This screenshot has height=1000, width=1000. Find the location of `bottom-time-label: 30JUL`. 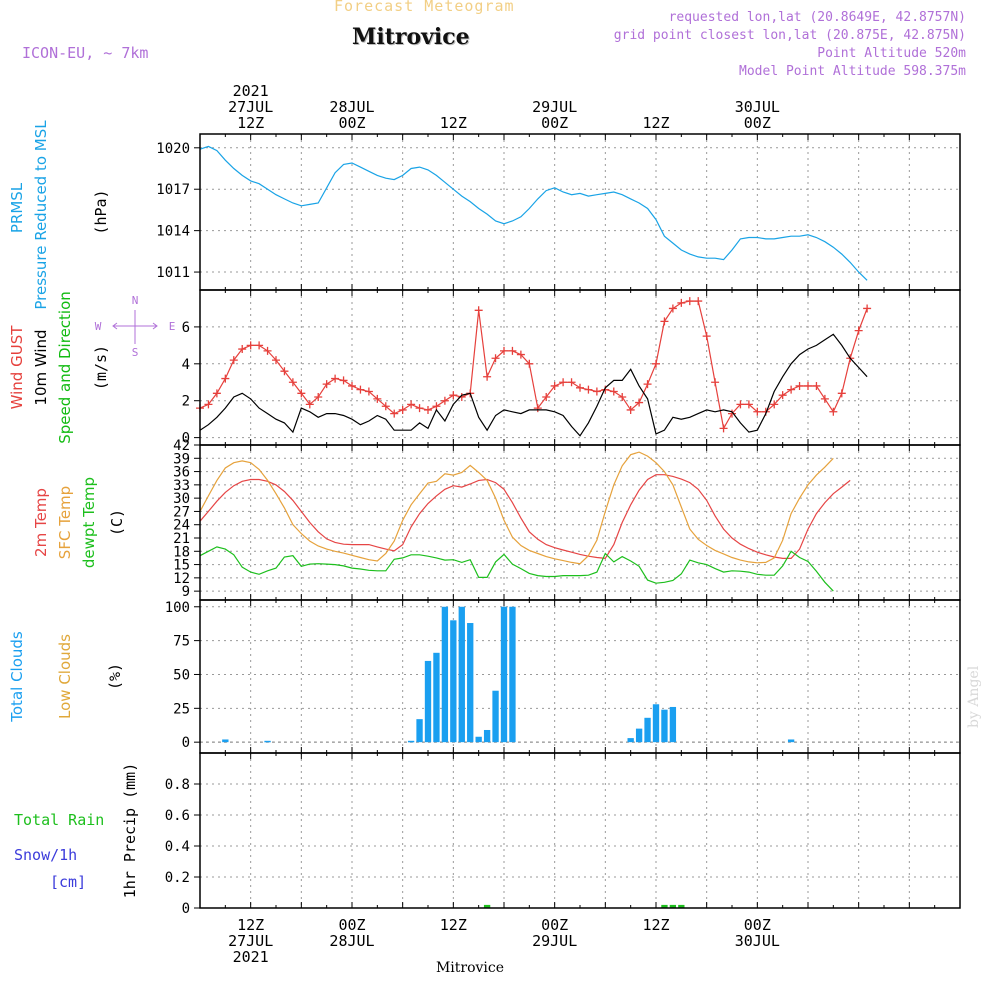

bottom-time-label: 30JUL is located at coordinates (757, 941).